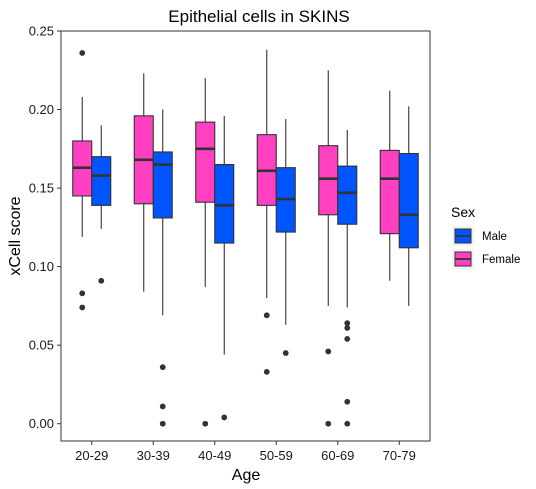 This screenshot has height=489, width=536. Describe the element at coordinates (41, 109) in the screenshot. I see `y-tick-label: 0.20` at that location.